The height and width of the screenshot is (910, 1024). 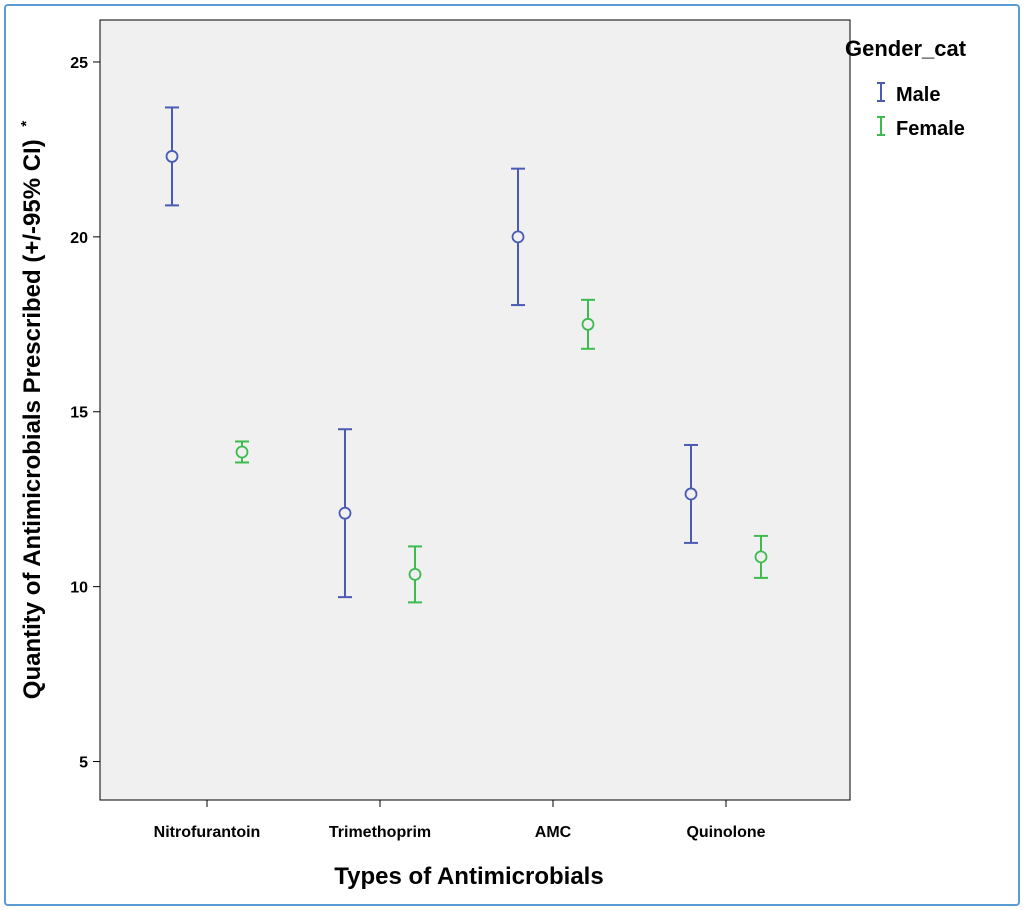 I want to click on error-bar-male-quinolone, so click(x=691, y=493).